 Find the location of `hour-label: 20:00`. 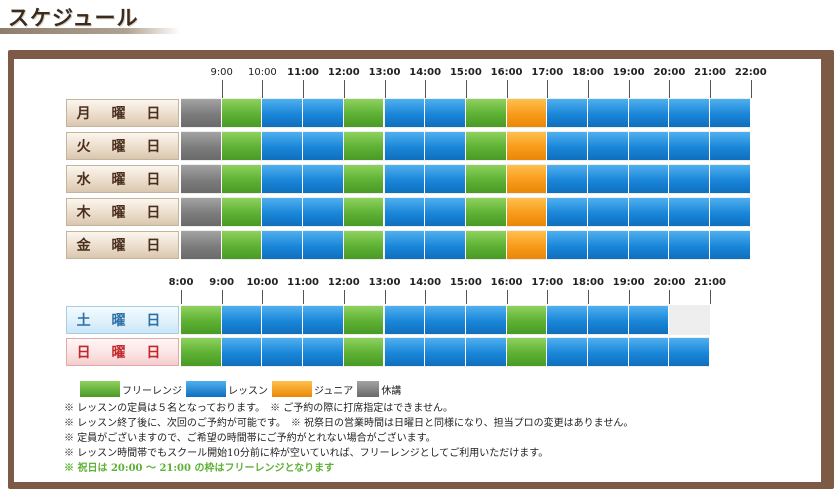

hour-label: 20:00 is located at coordinates (669, 282).